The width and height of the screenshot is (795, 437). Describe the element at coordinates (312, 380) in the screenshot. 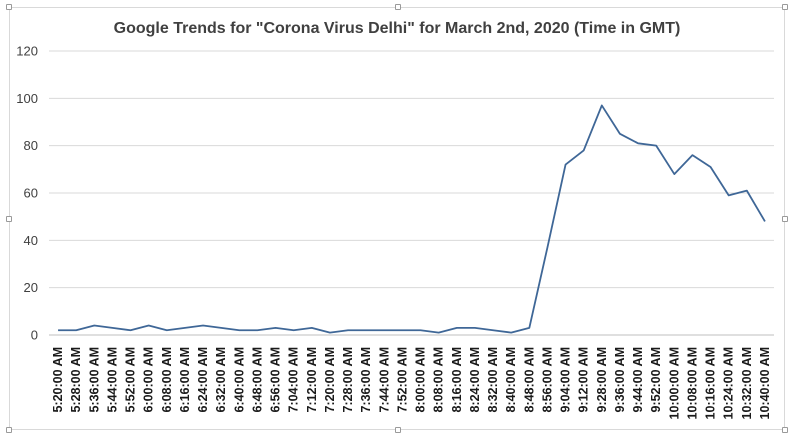

I see `x-tick-label: 7:12:00 AM` at that location.